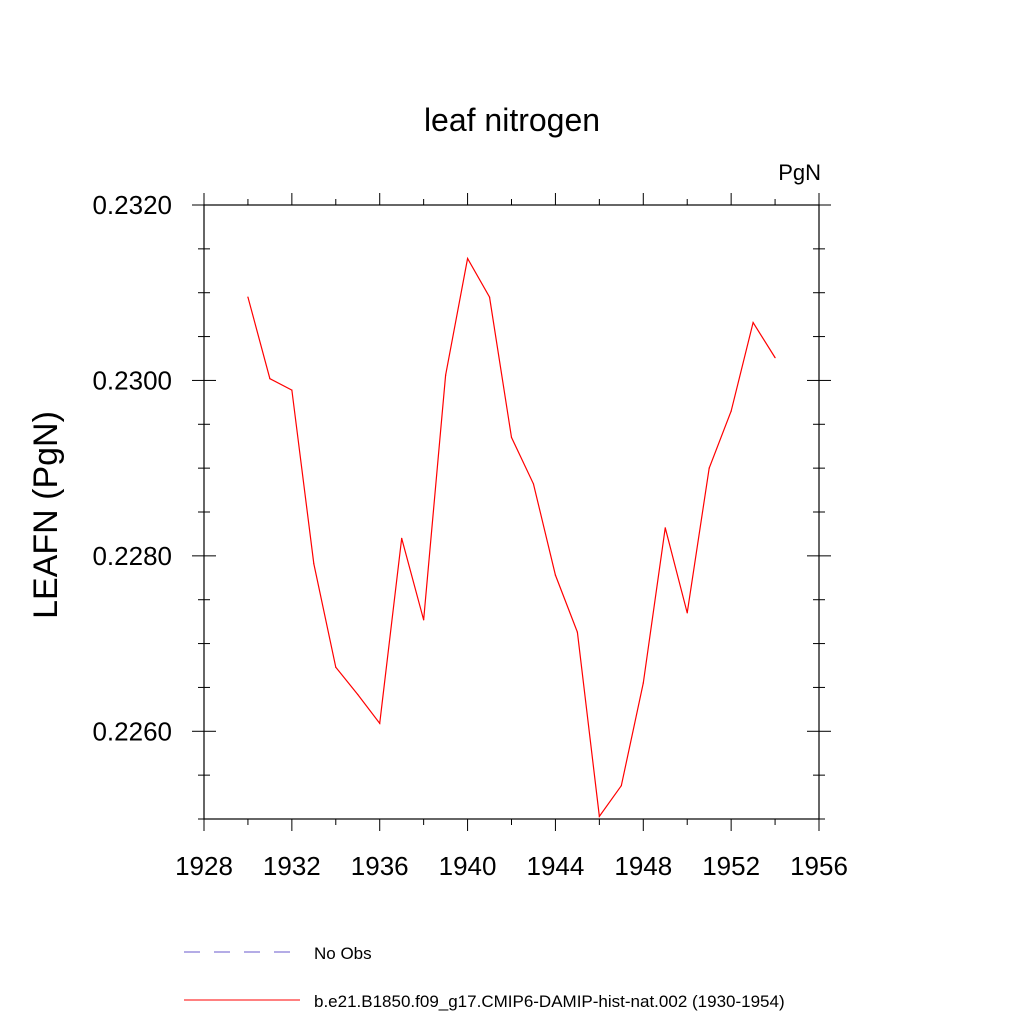 This screenshot has width=1024, height=1024. What do you see at coordinates (731, 866) in the screenshot?
I see `x-tick-label: 1952` at bounding box center [731, 866].